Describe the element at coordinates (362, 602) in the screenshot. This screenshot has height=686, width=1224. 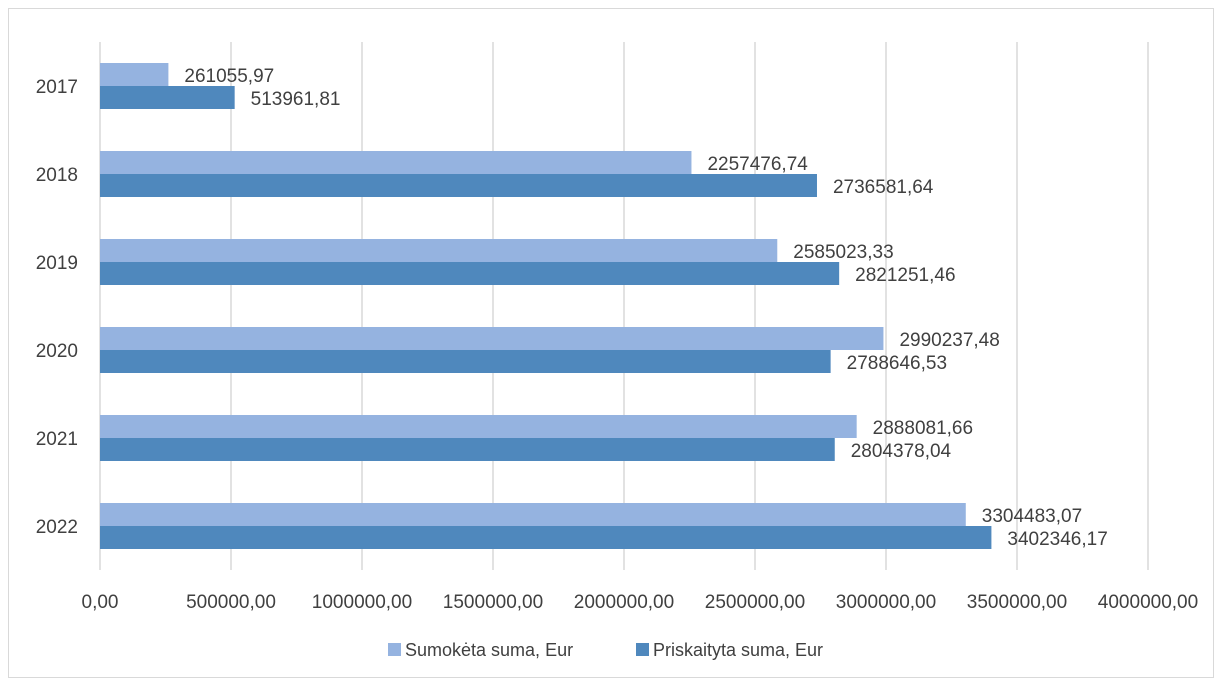
I see `x-tick-label: 1000000,00` at that location.